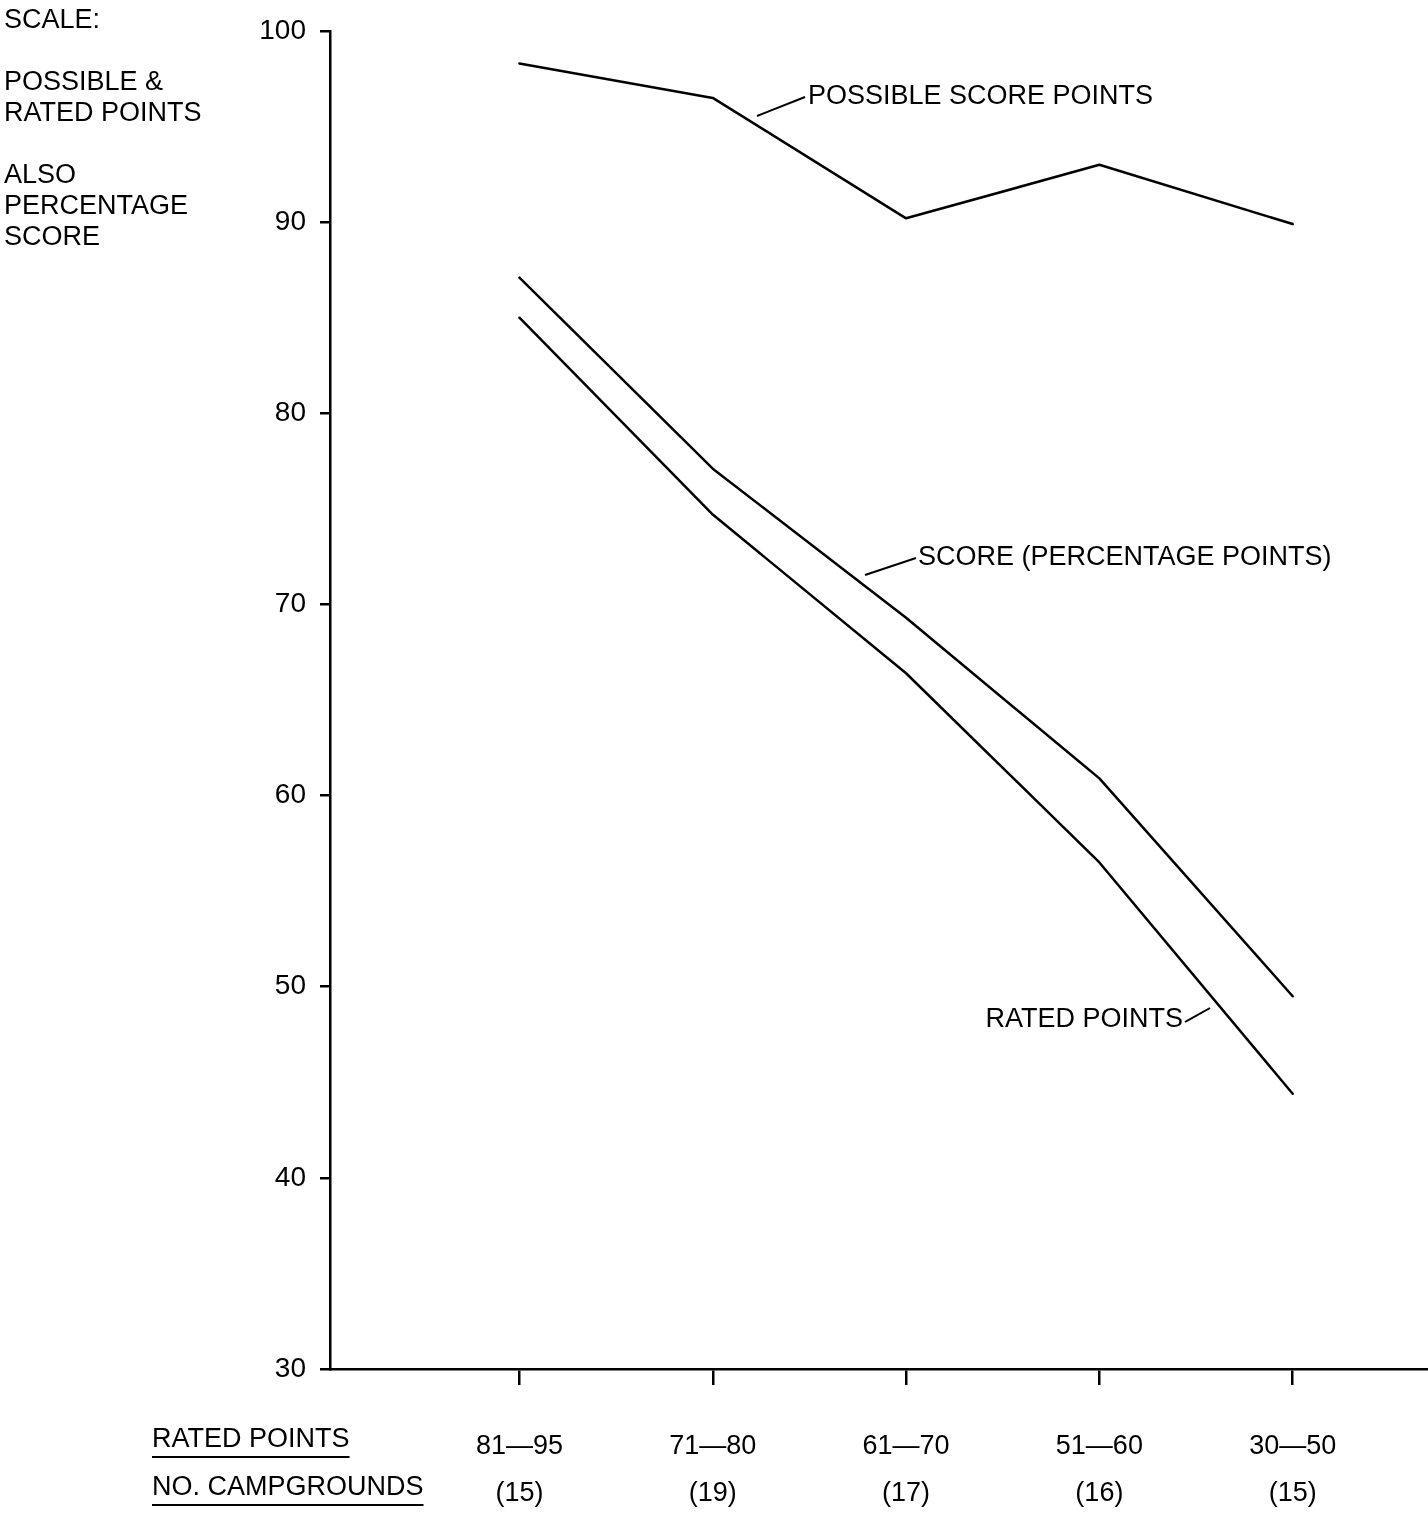 The height and width of the screenshot is (1517, 1428). Describe the element at coordinates (290, 985) in the screenshot. I see `y-tick-label: 50` at that location.